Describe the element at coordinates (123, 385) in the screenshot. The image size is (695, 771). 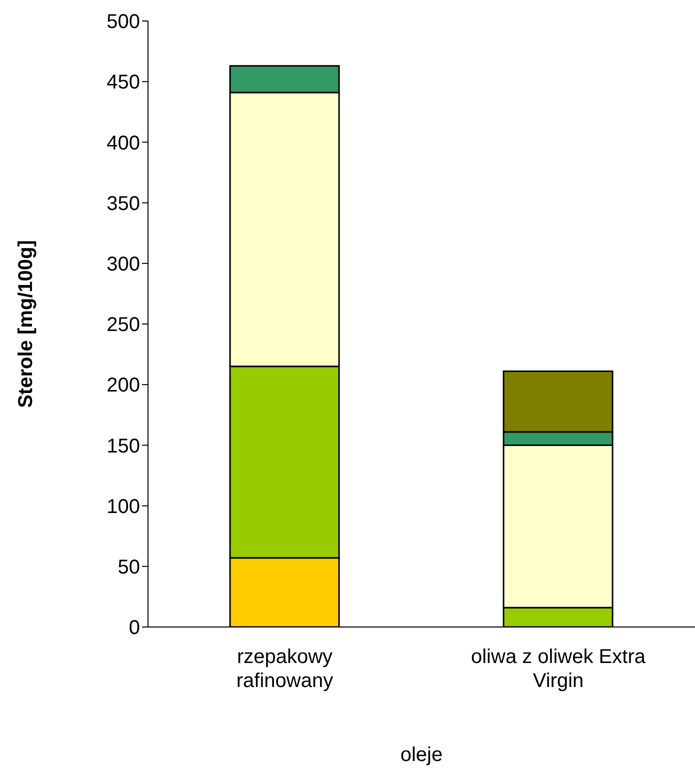
I see `y-tick-label: 200` at that location.